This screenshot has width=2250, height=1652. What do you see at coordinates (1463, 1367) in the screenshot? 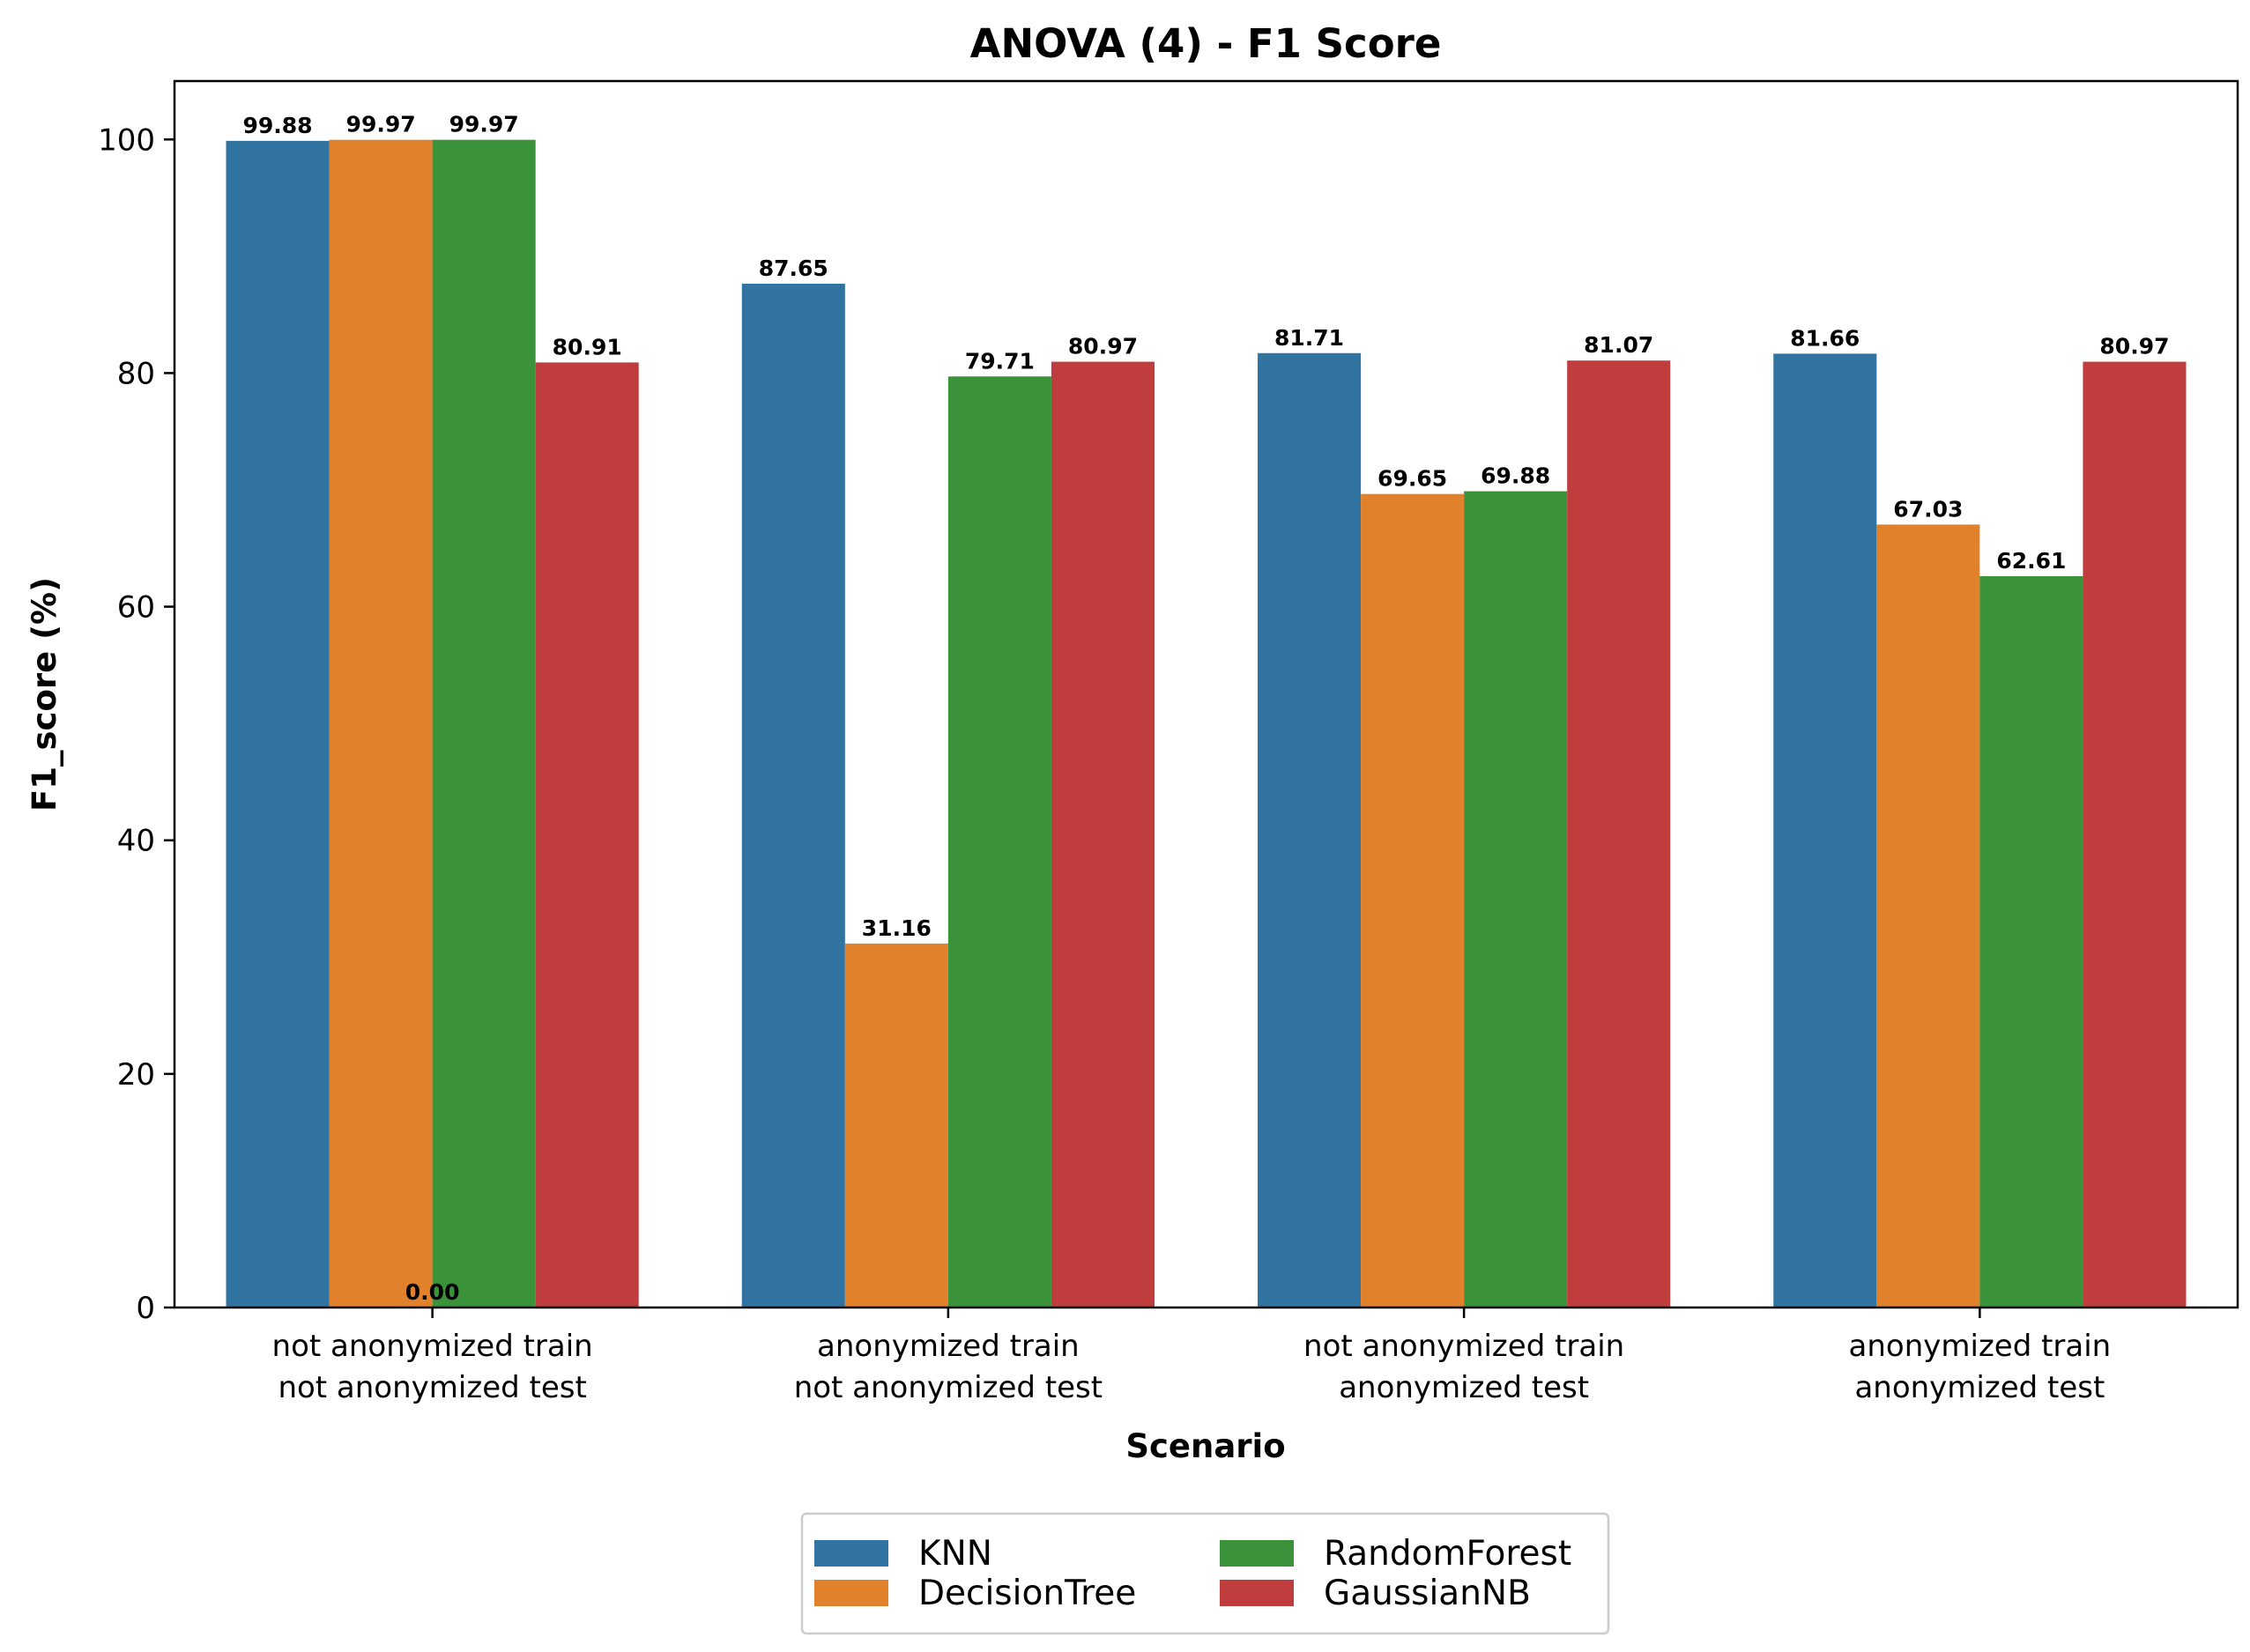
I see `x-tick-label: not anonymized train anonymized test` at bounding box center [1463, 1367].